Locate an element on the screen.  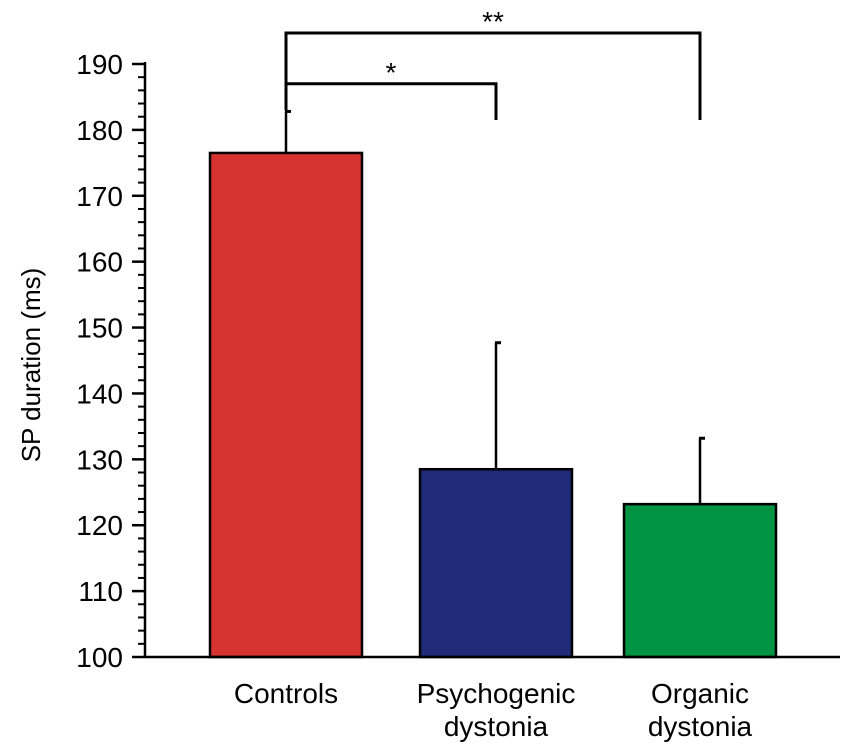
y-tick-label: 180 is located at coordinates (99, 130).